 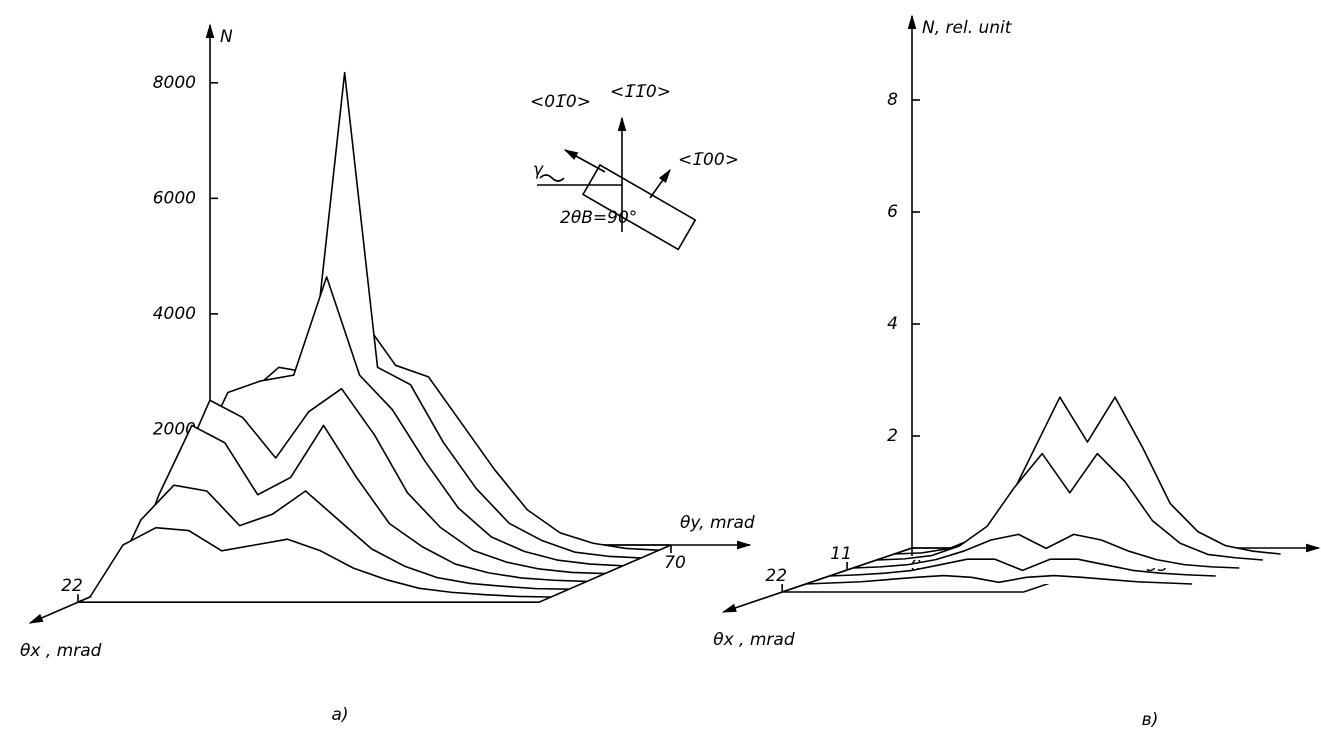 What do you see at coordinates (560, 102) in the screenshot?
I see `direction-label: <01̄0>` at bounding box center [560, 102].